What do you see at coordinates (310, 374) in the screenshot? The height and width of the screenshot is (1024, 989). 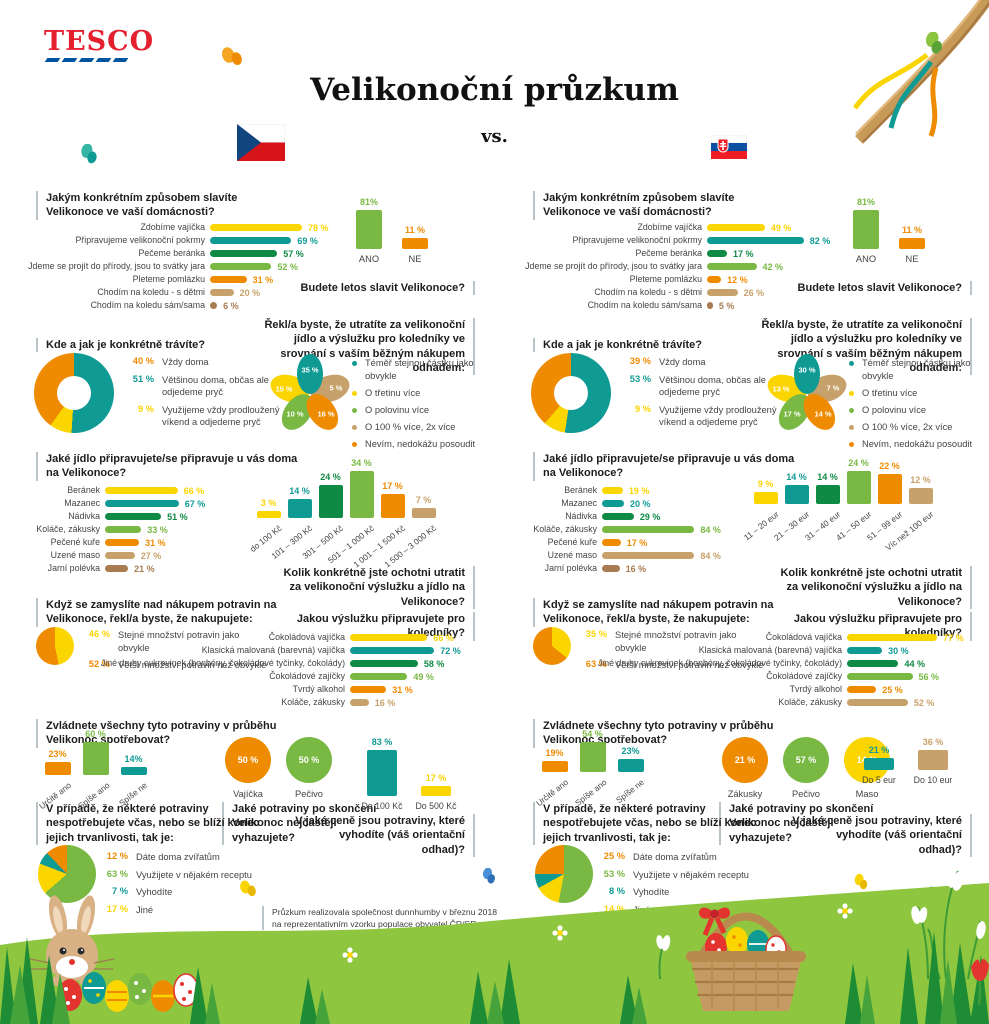 I see `petal` at bounding box center [310, 374].